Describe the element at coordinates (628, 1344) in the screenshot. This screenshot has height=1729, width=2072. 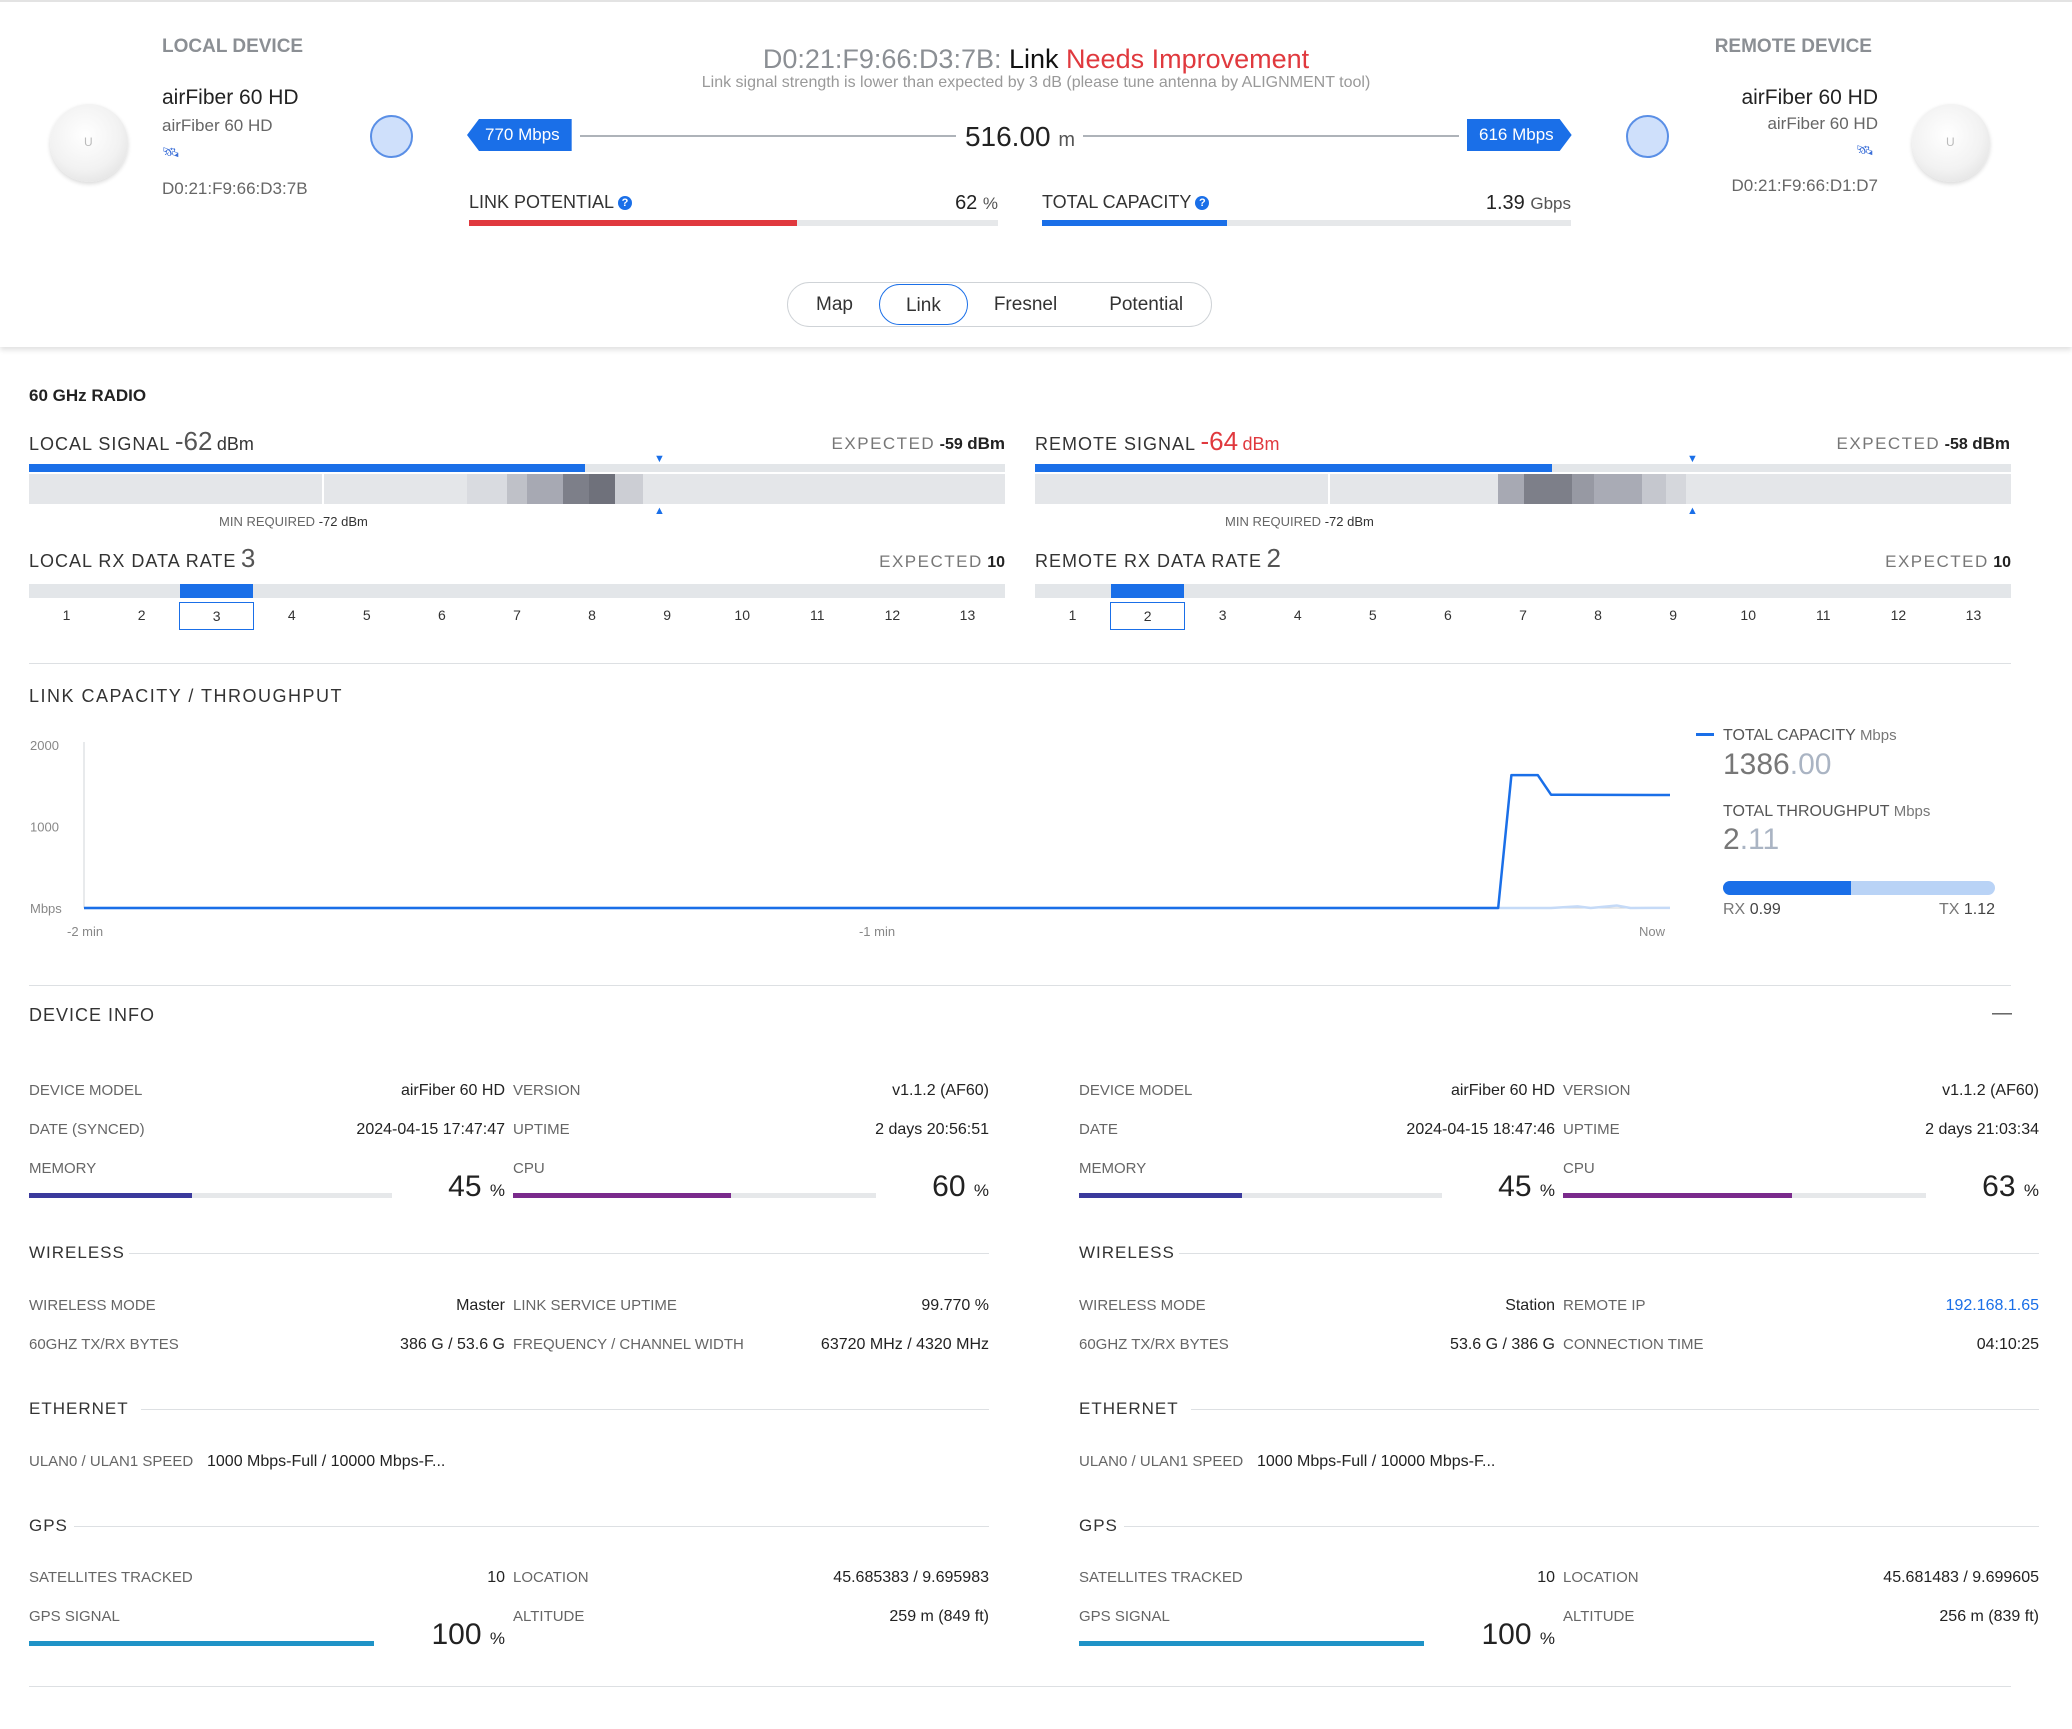
I see `info-label: FREQUENCY / CHANNEL WIDTH` at that location.